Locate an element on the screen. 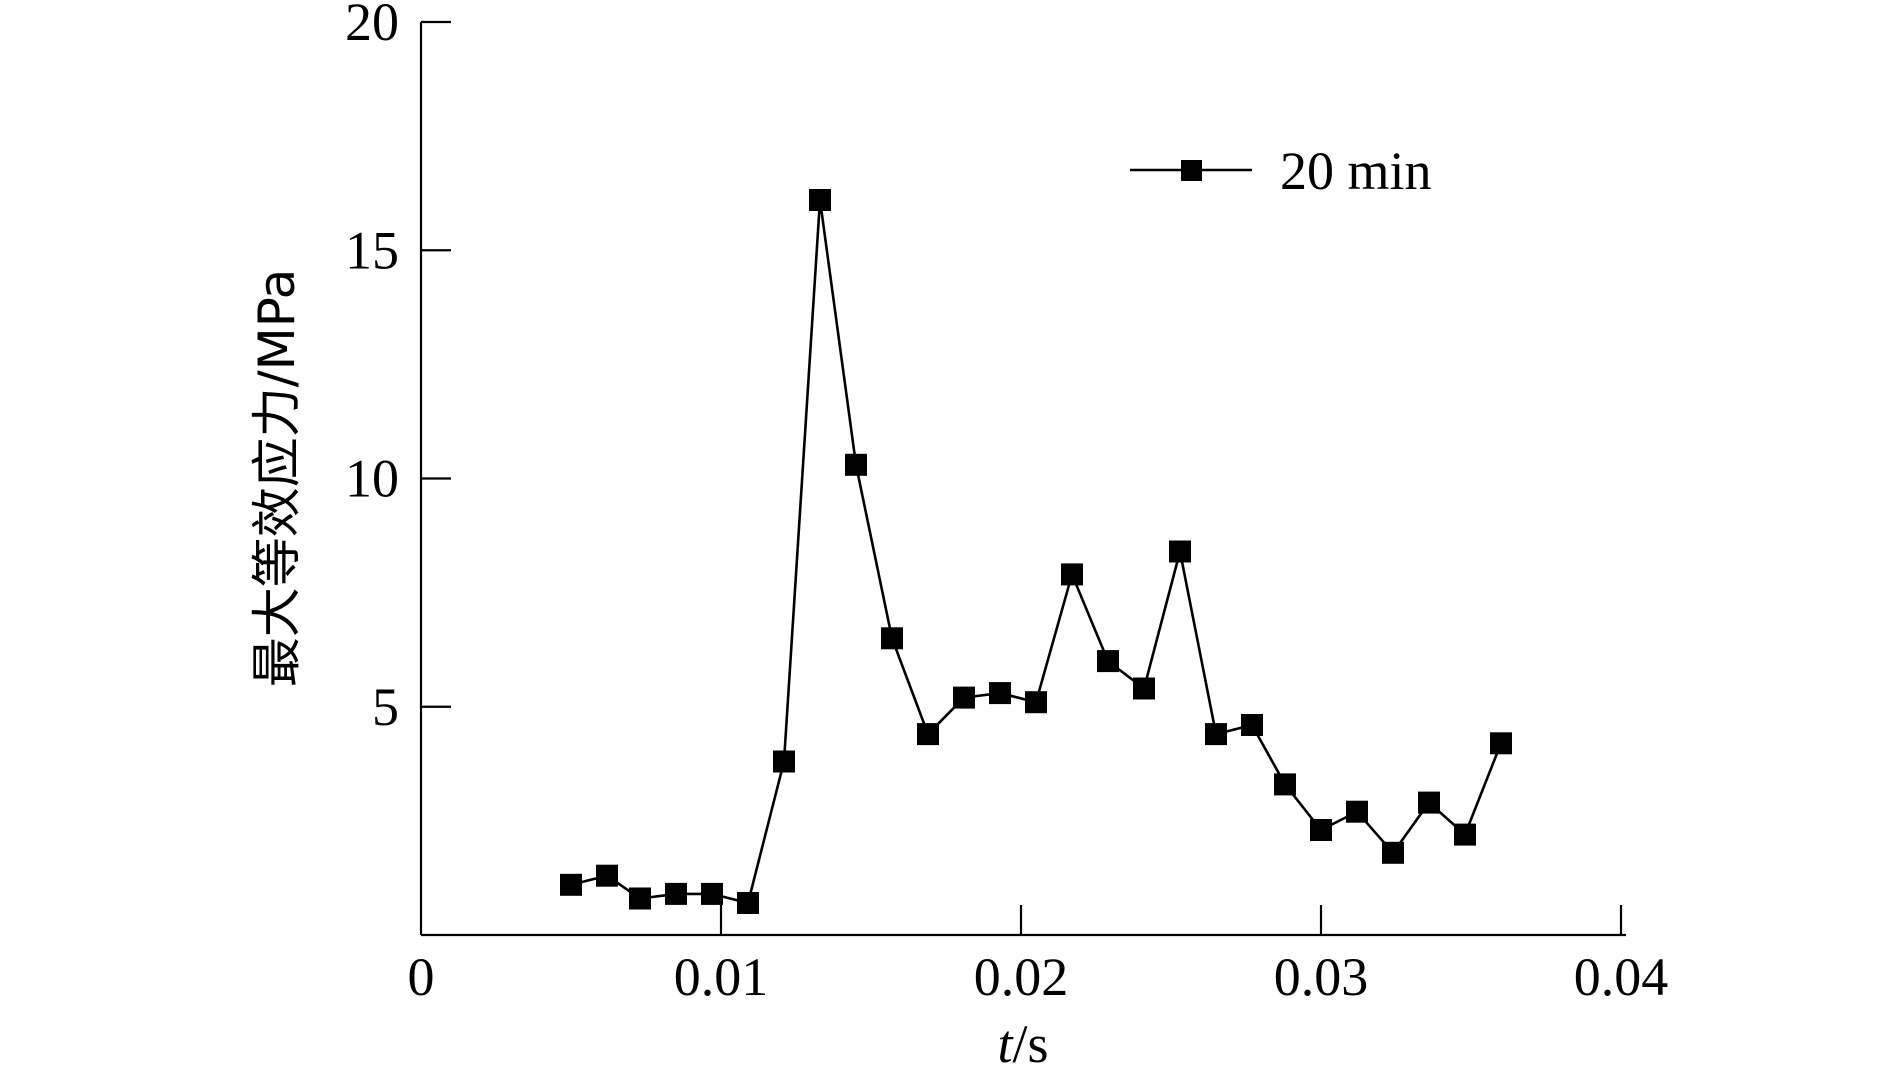  legend-label: 20 min is located at coordinates (1356, 171).